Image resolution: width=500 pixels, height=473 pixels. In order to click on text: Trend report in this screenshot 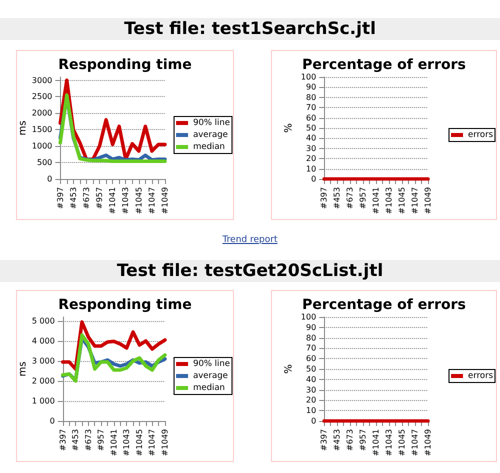, I will do `click(250, 240)`.